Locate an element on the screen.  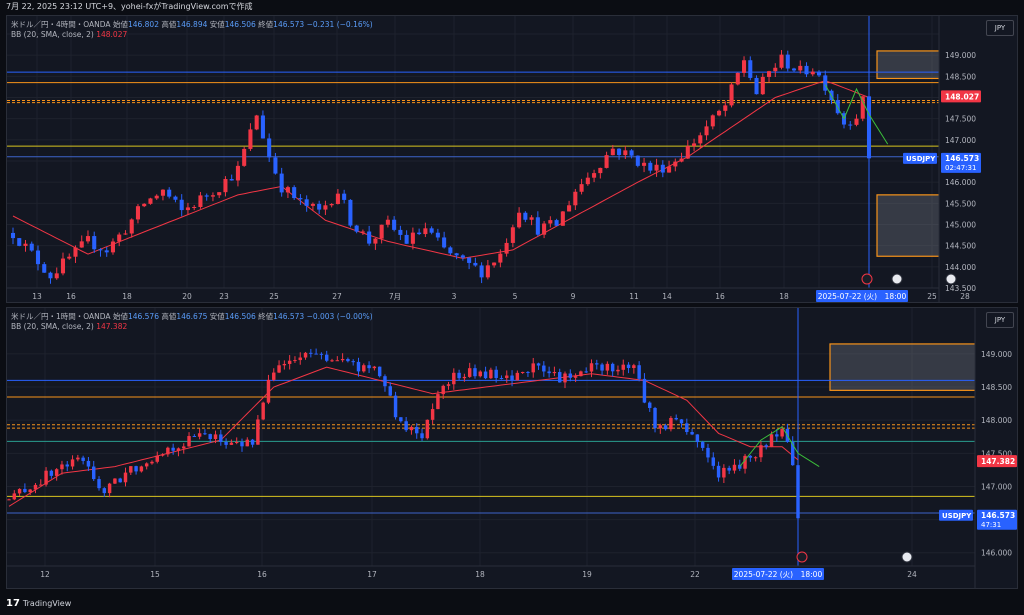
time-tick-label: 27 is located at coordinates (337, 296).